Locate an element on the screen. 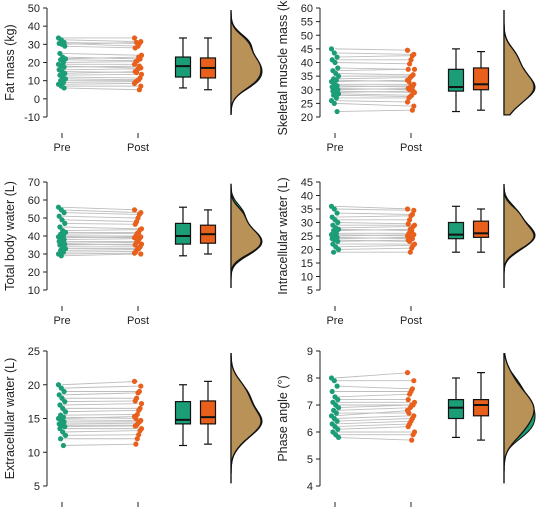 The height and width of the screenshot is (512, 550). y-tick-label: -10 is located at coordinates (32, 118).